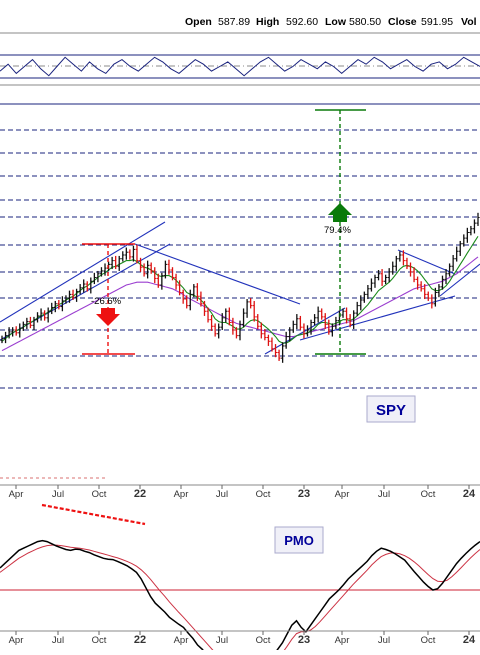  What do you see at coordinates (58, 494) in the screenshot?
I see `price-x-tick-label: Jul` at bounding box center [58, 494].